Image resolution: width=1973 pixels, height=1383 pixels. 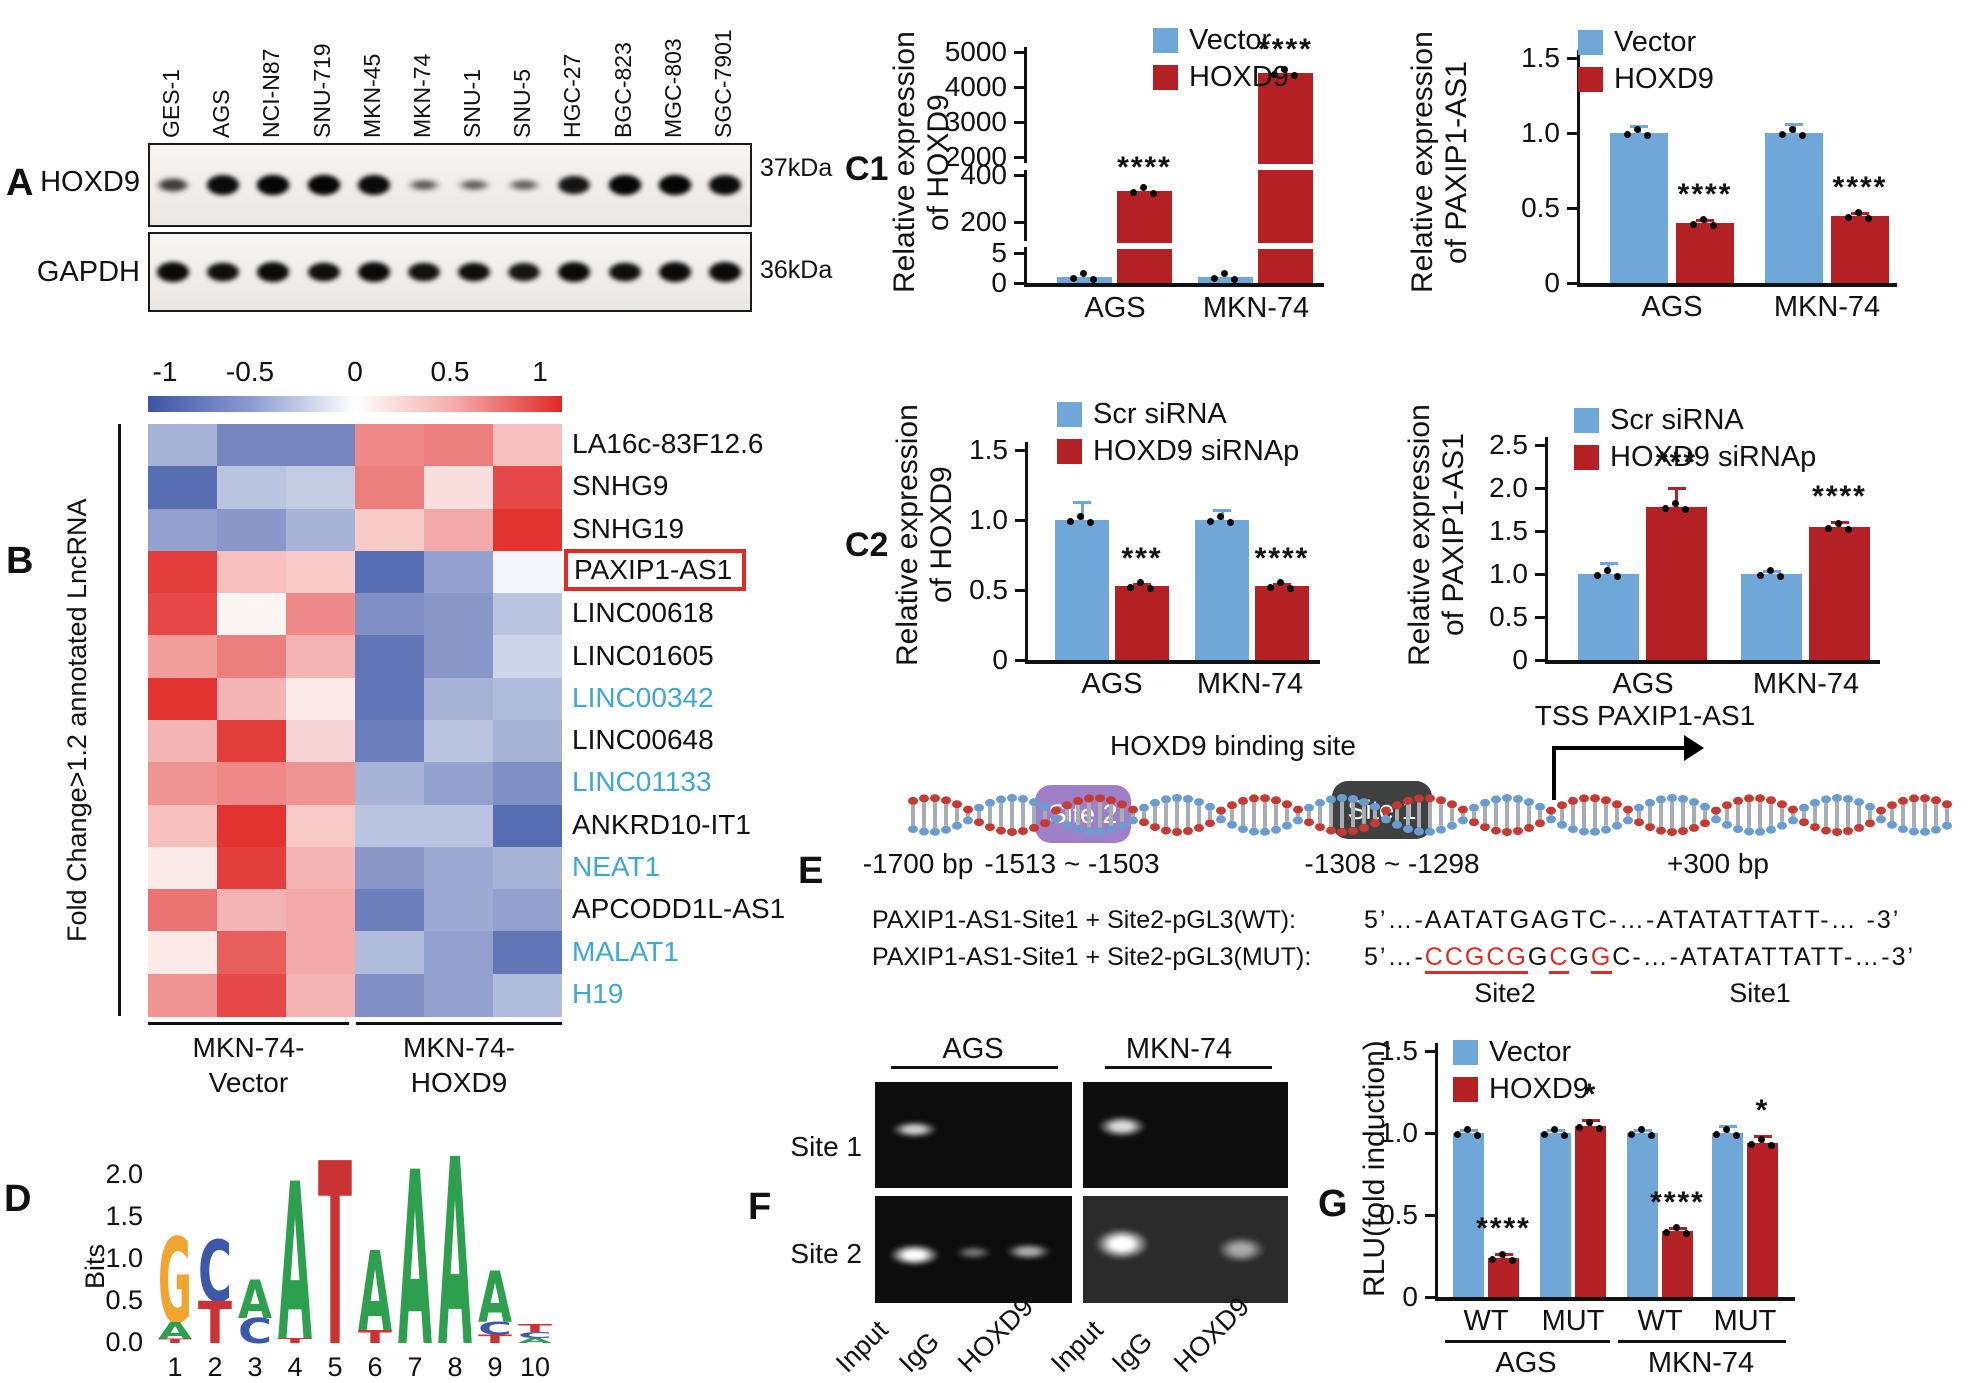 I want to click on significance-label: *, so click(x=1590, y=1094).